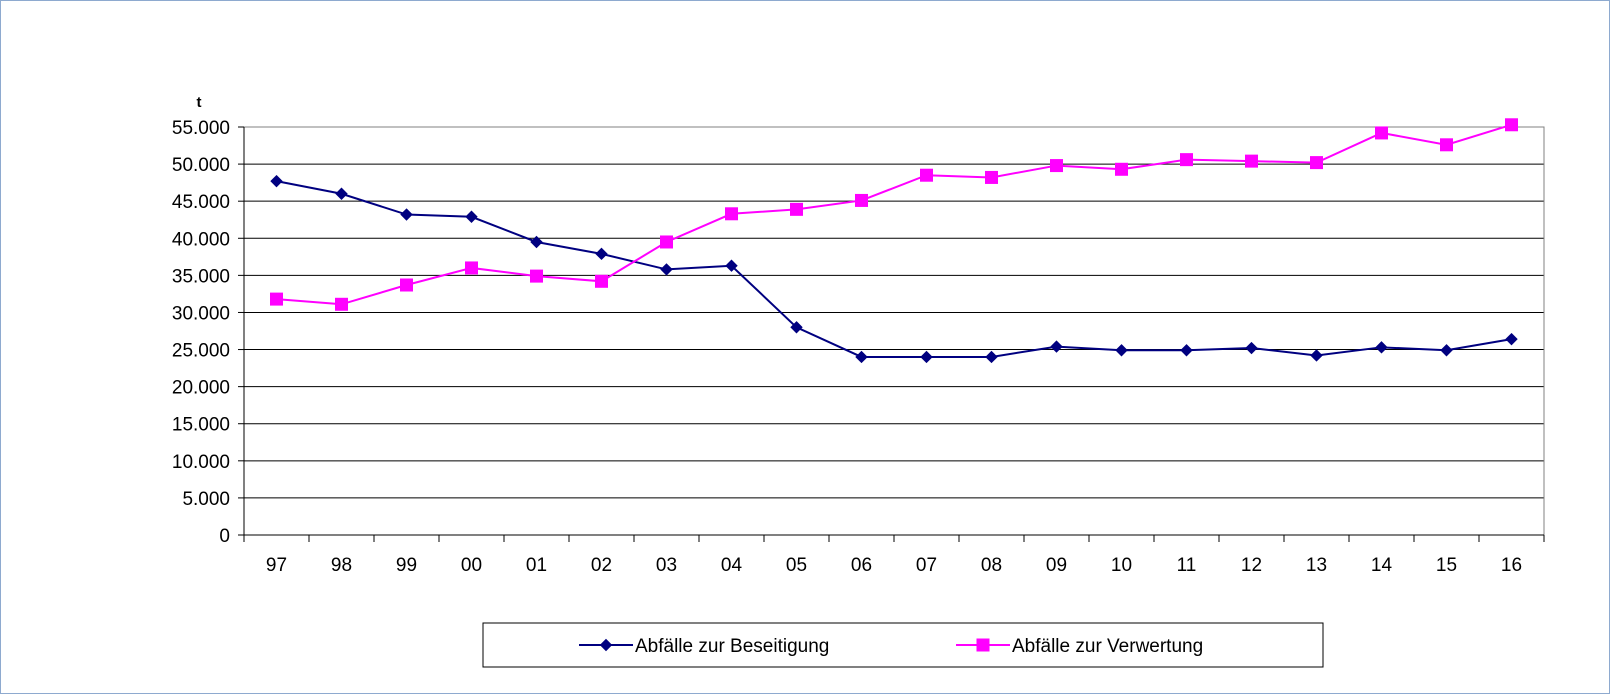  Describe the element at coordinates (796, 565) in the screenshot. I see `x-tick-label: 05` at that location.